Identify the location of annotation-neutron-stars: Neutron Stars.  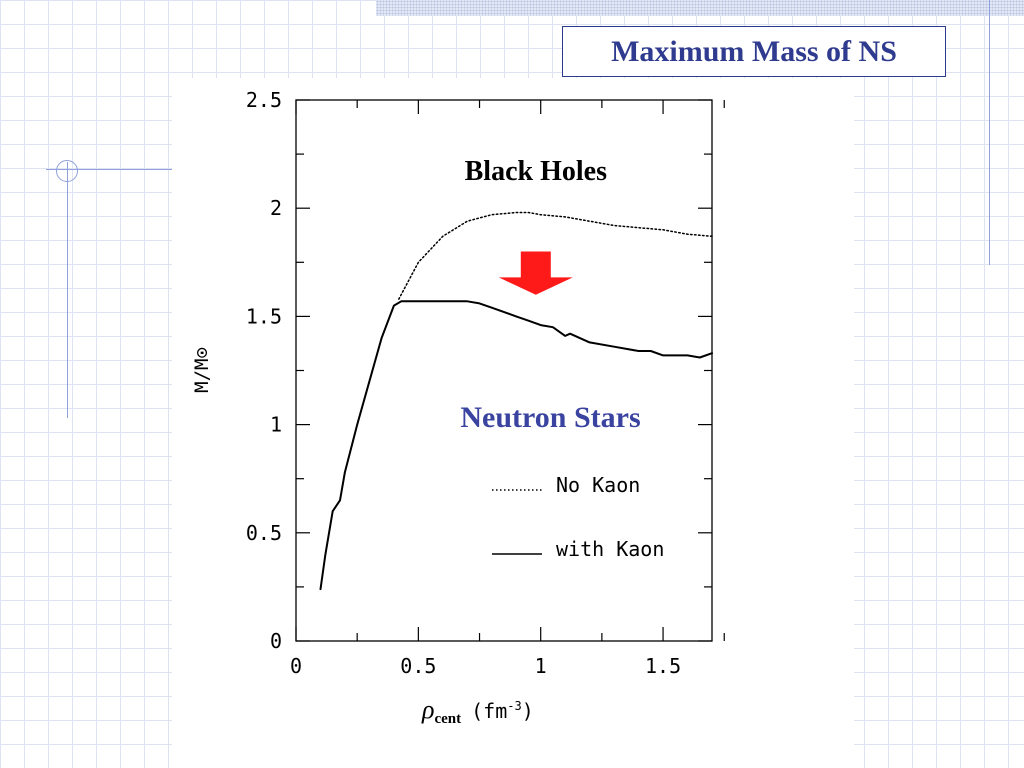
(550, 417).